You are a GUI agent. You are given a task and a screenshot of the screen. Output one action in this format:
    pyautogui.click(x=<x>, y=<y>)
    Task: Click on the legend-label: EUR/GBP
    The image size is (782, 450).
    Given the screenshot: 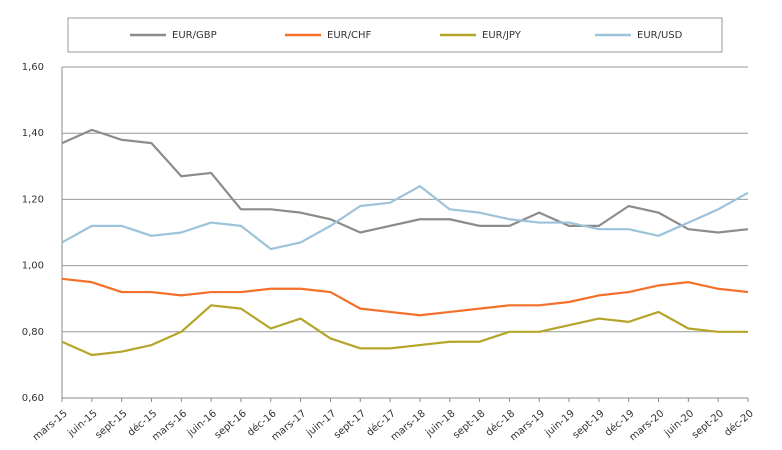 What is the action you would take?
    pyautogui.click(x=194, y=35)
    